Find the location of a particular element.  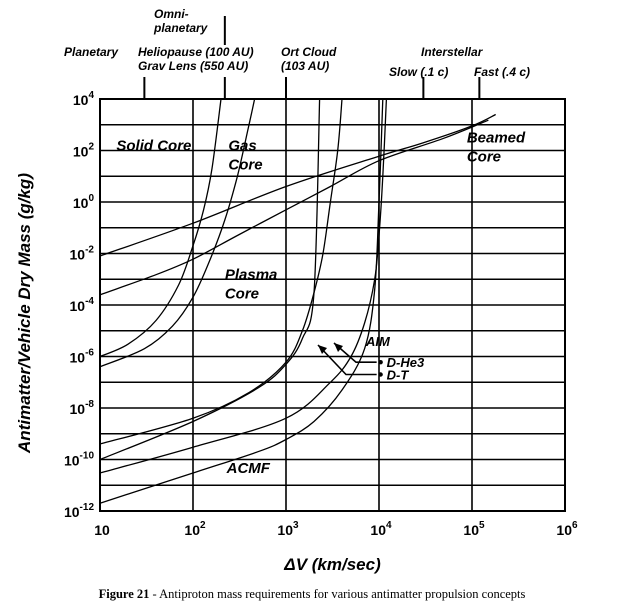

y-tick-label-3-base: 10 is located at coordinates (81, 203).